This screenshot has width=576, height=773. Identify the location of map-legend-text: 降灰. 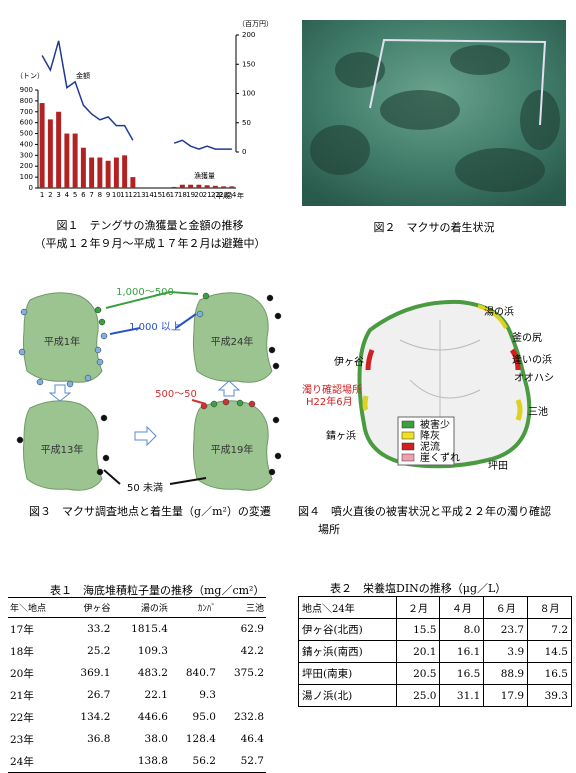
(430, 435).